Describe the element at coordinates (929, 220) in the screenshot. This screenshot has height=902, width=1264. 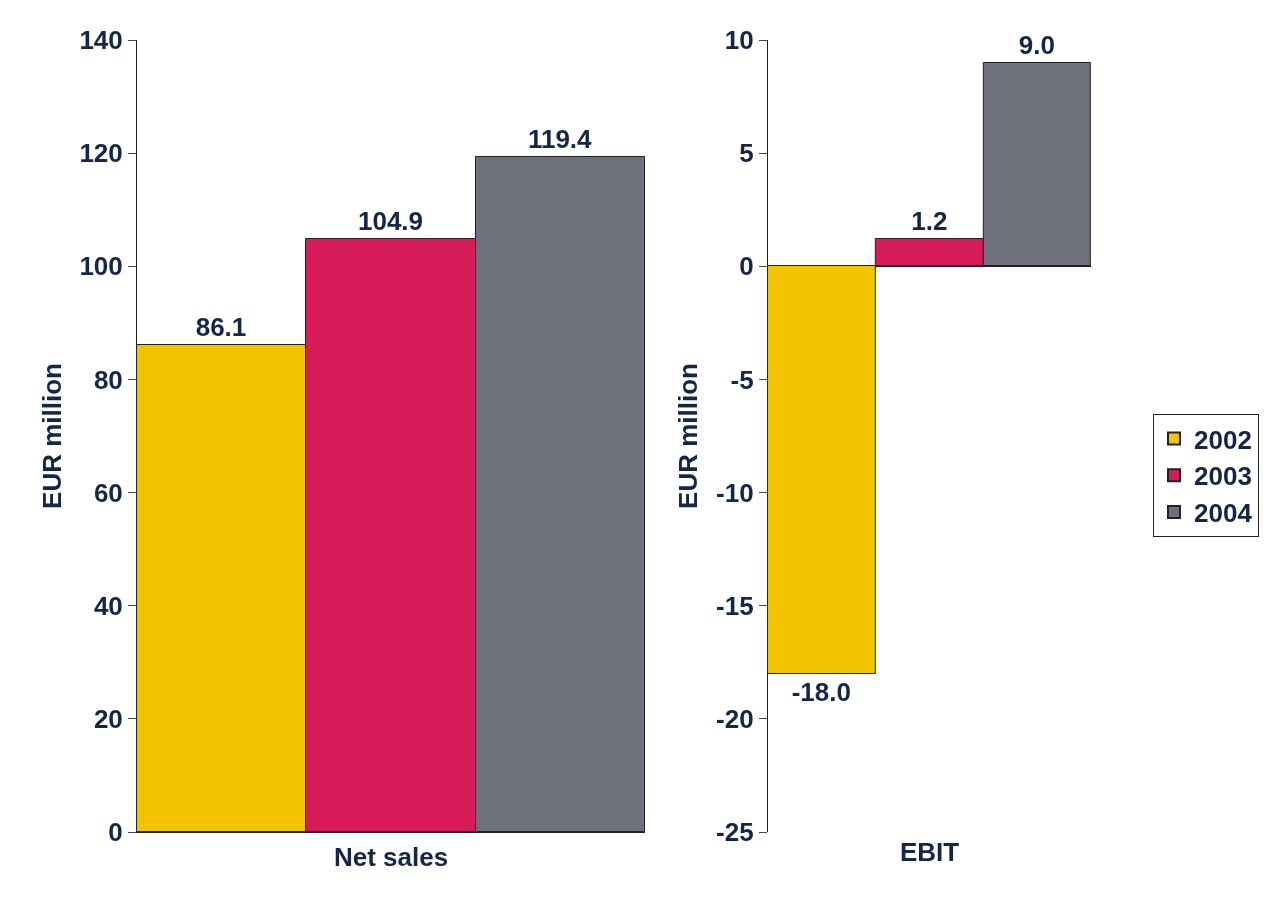
I see `data-label: 1.2` at that location.